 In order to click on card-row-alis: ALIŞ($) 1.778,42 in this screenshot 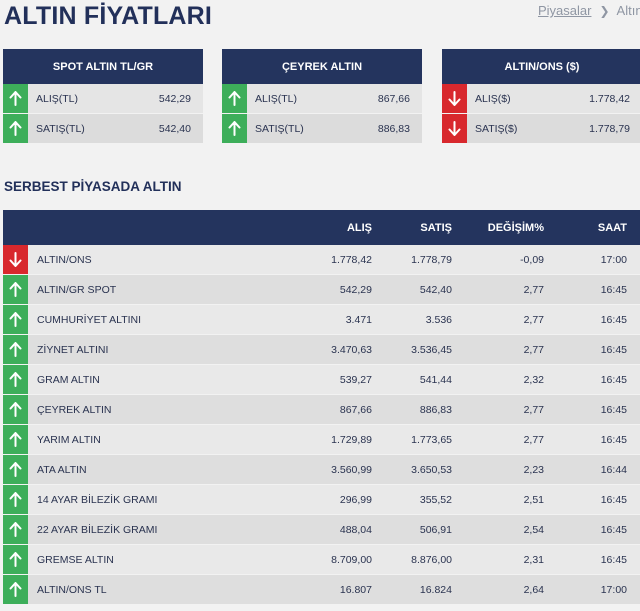, I will do `click(541, 99)`.